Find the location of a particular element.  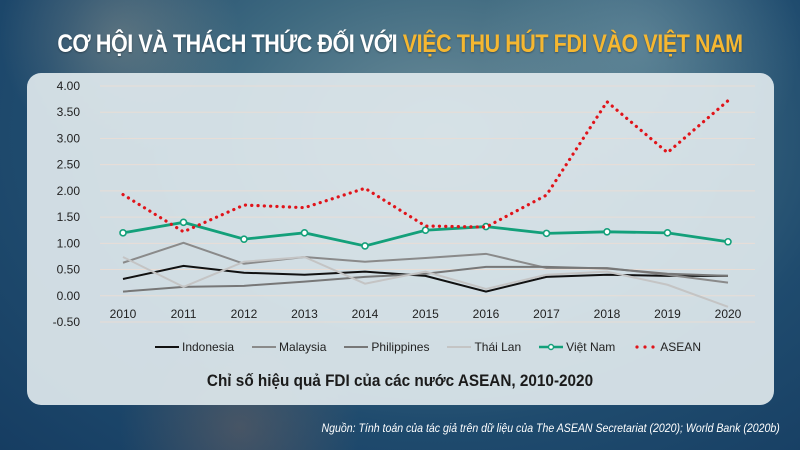

x-tick-label: 2019 is located at coordinates (667, 314).